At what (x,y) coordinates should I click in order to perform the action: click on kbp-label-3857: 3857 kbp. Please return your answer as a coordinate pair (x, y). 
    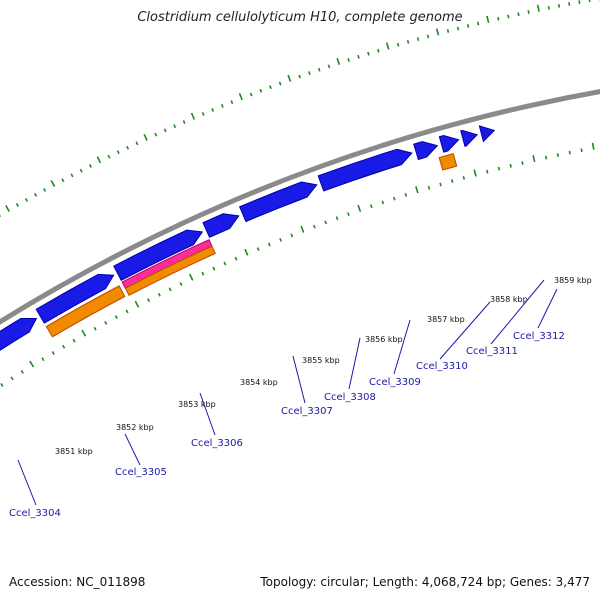
    Looking at the image, I should click on (446, 319).